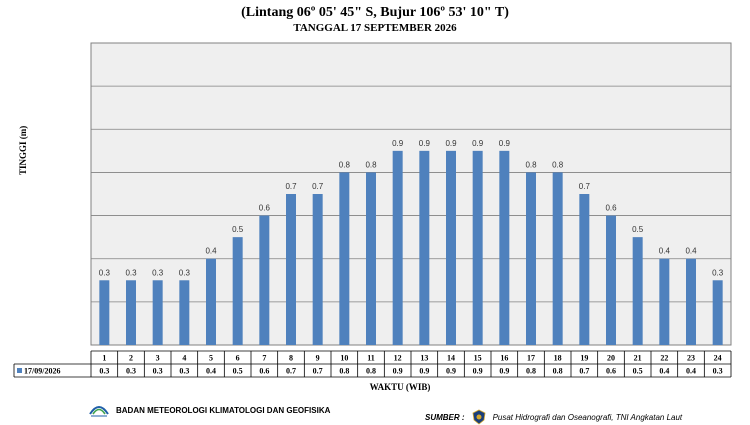 The width and height of the screenshot is (750, 425). Describe the element at coordinates (584, 358) in the screenshot. I see `tick-label: 19` at that location.